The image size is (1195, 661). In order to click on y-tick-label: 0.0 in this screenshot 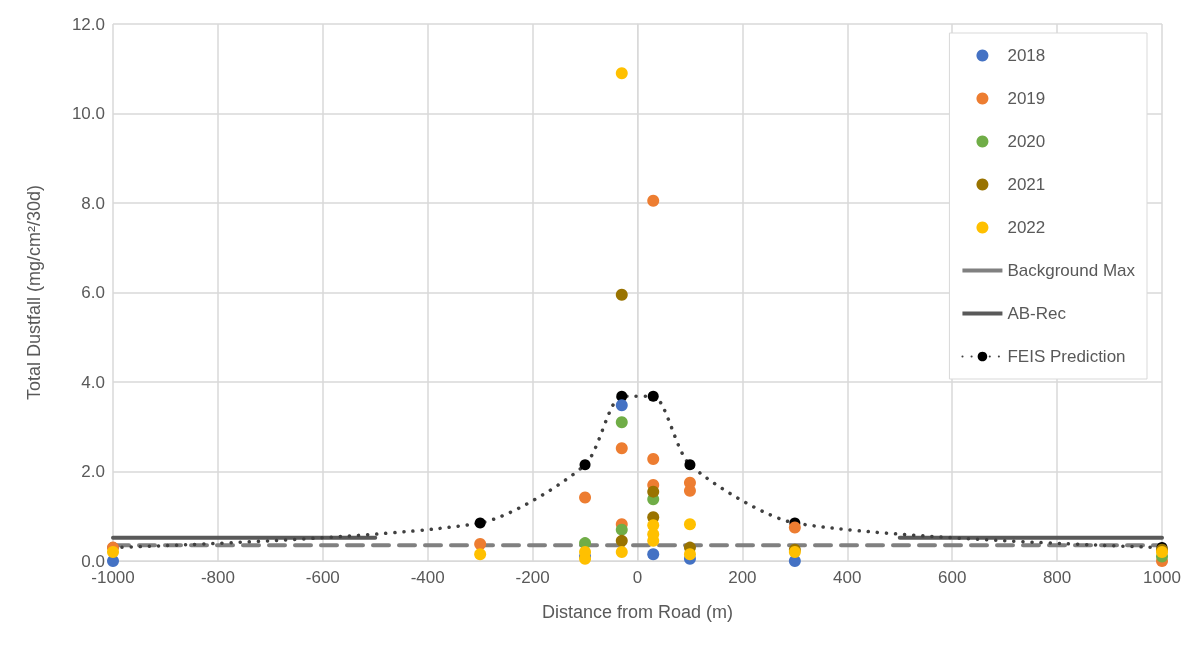, I will do `click(93, 561)`.